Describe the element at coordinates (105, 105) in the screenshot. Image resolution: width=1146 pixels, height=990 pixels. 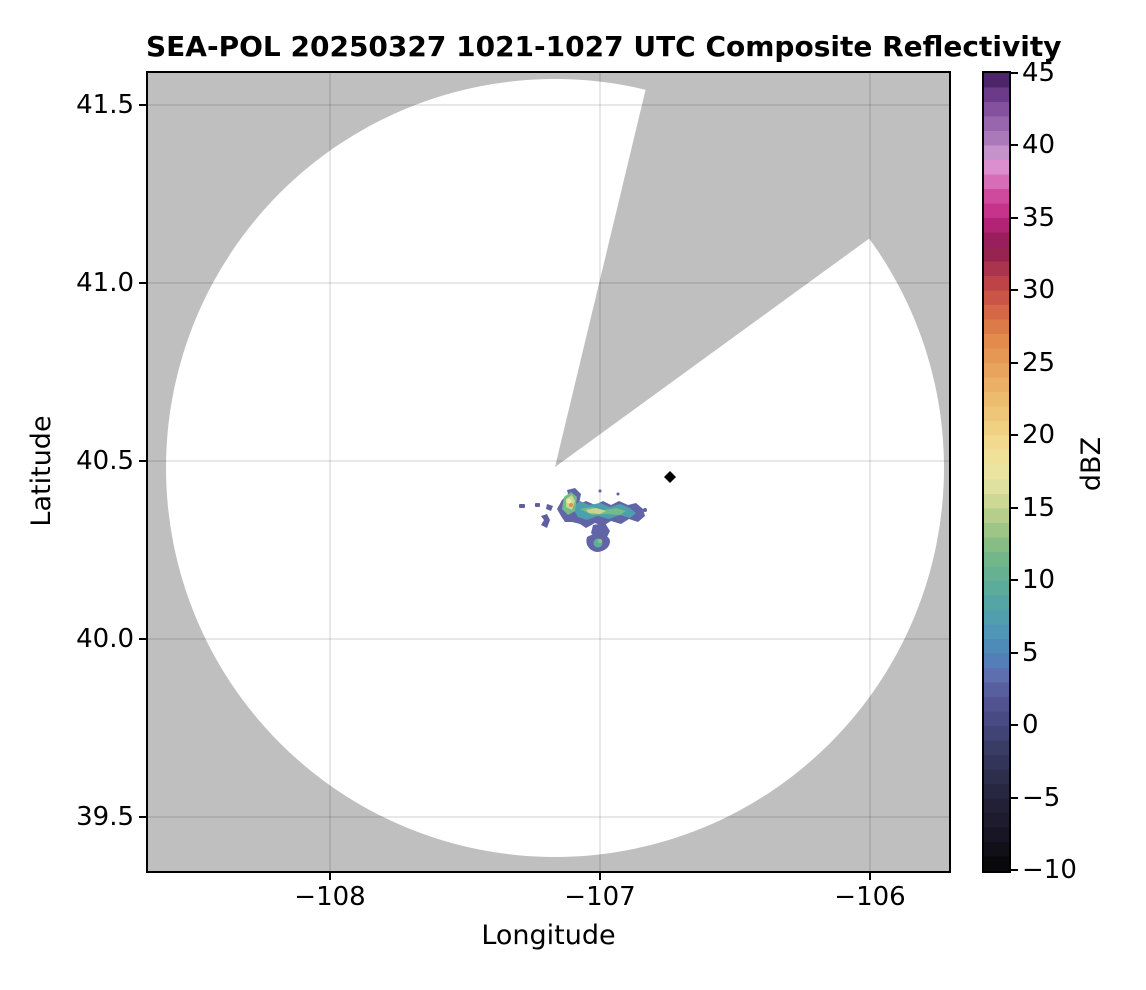
I see `y-tick-label: 41.5` at that location.